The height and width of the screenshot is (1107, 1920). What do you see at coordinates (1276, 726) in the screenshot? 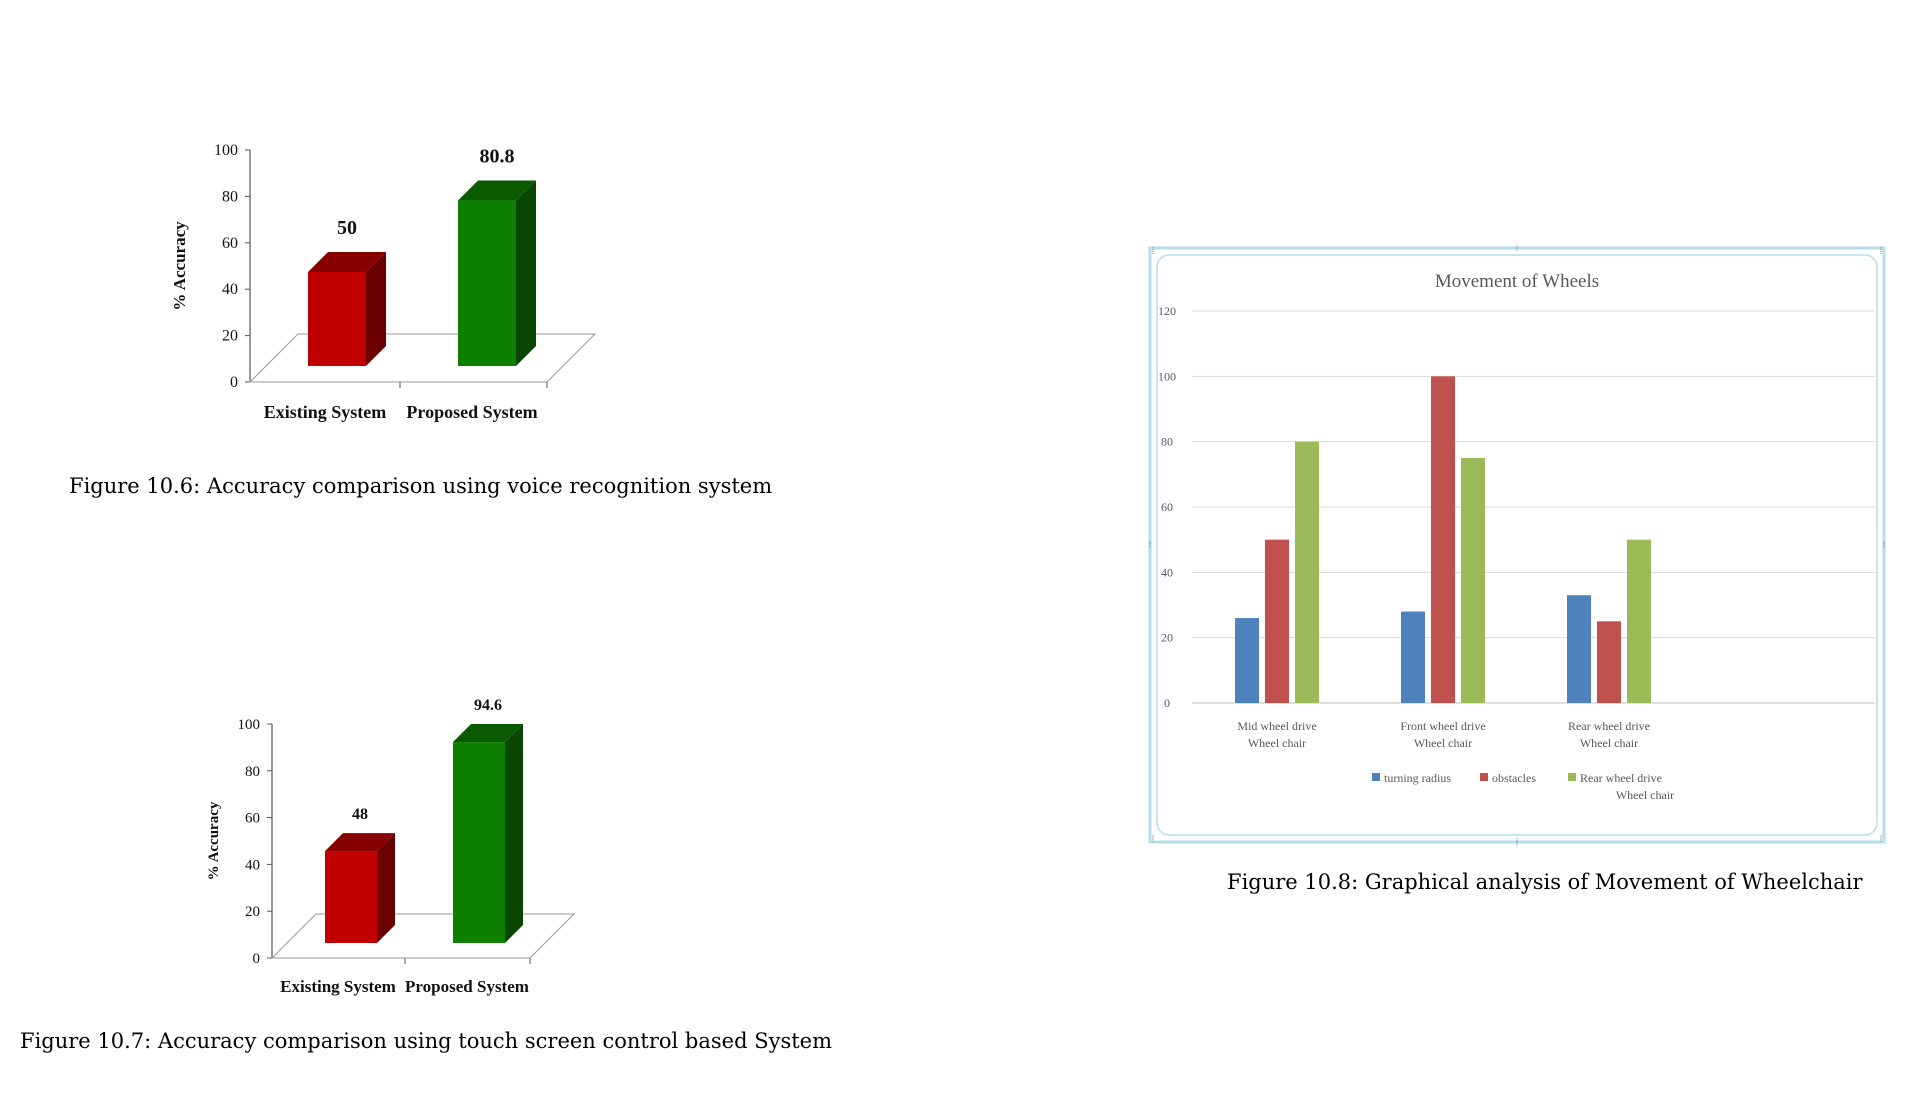
I see `category-label-0-0: Mid wheel drive` at bounding box center [1276, 726].